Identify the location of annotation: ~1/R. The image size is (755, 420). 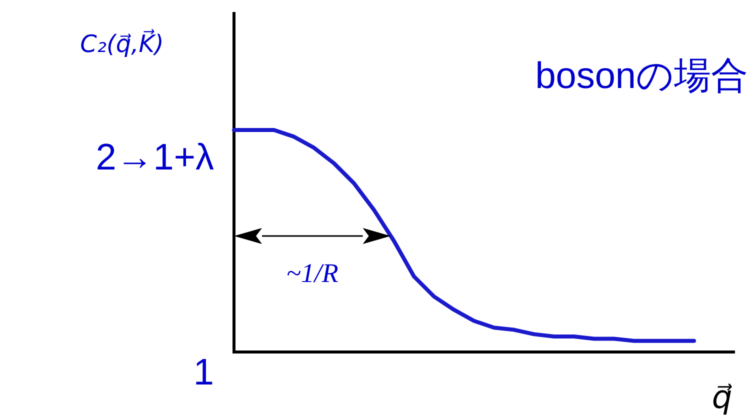
(312, 273).